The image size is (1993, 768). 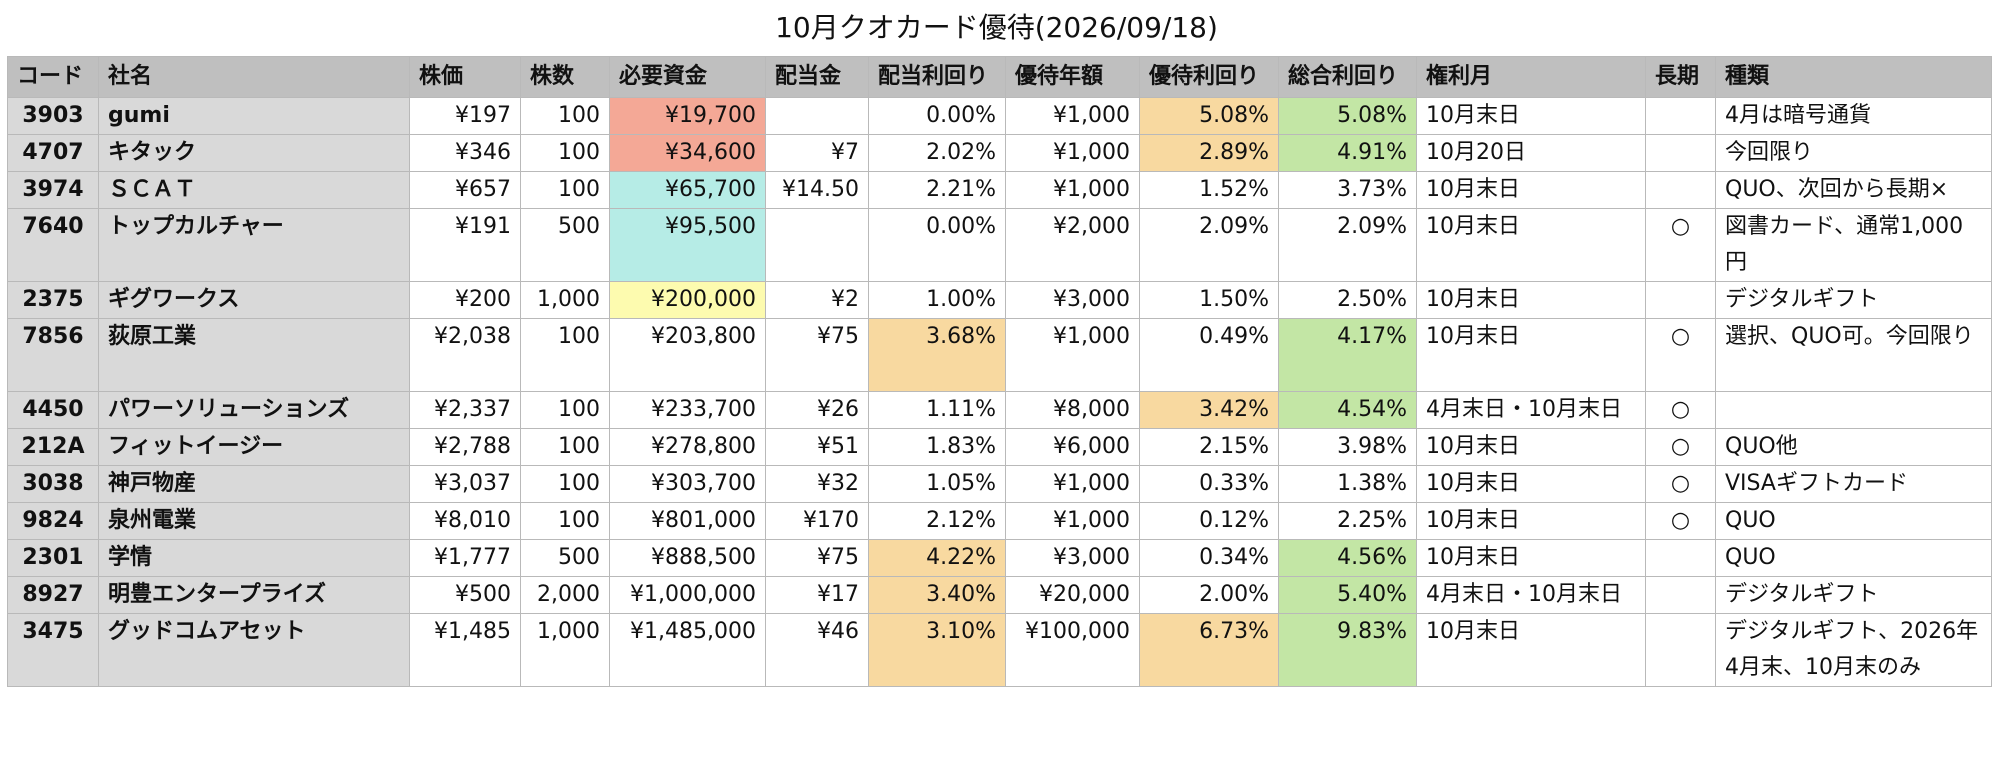 I want to click on cell-company-name: パワーソリューションズ, so click(x=254, y=410).